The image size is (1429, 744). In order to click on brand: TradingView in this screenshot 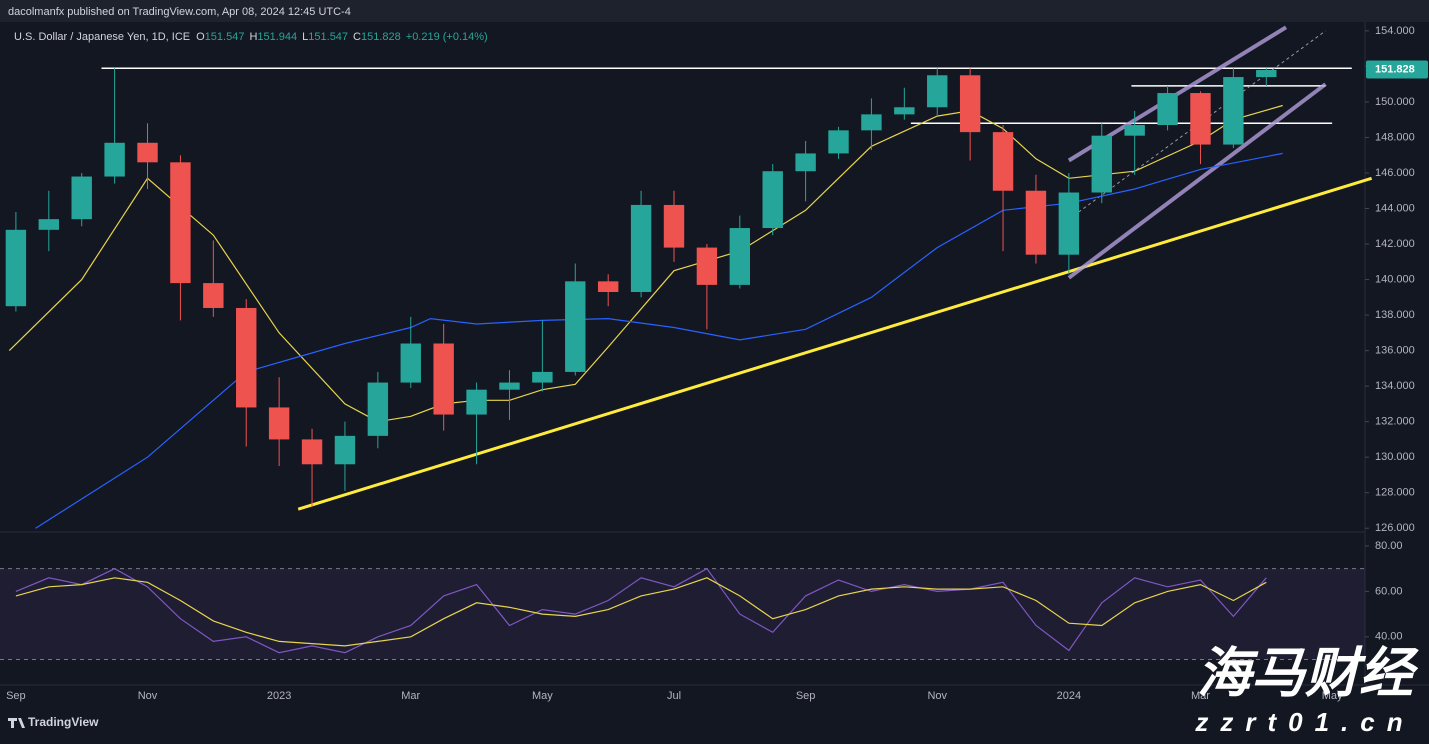, I will do `click(63, 722)`.